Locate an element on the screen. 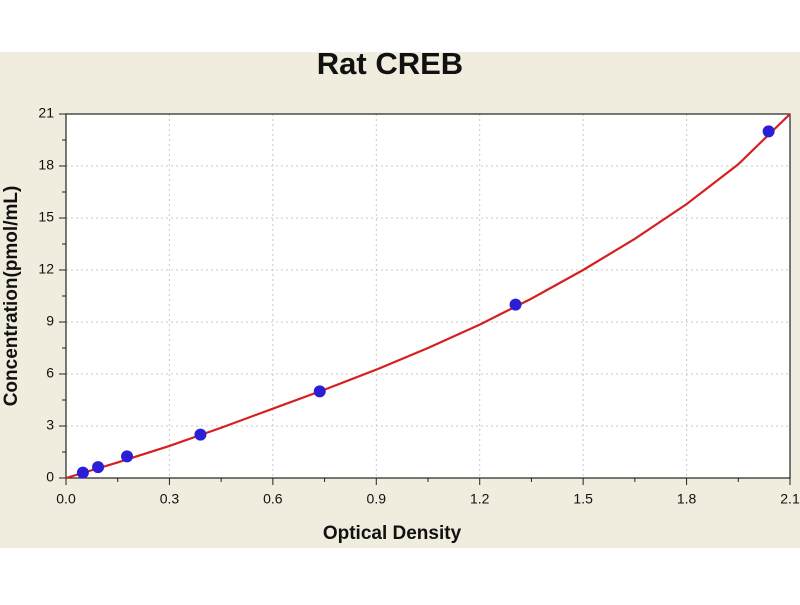  y-tick-label: 0 is located at coordinates (50, 477).